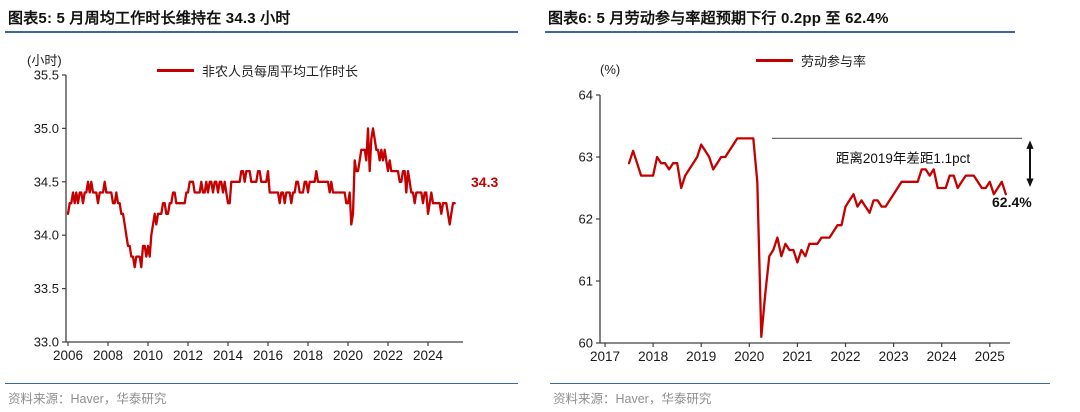  Describe the element at coordinates (228, 355) in the screenshot. I see `x-tick-label: 2014` at that location.